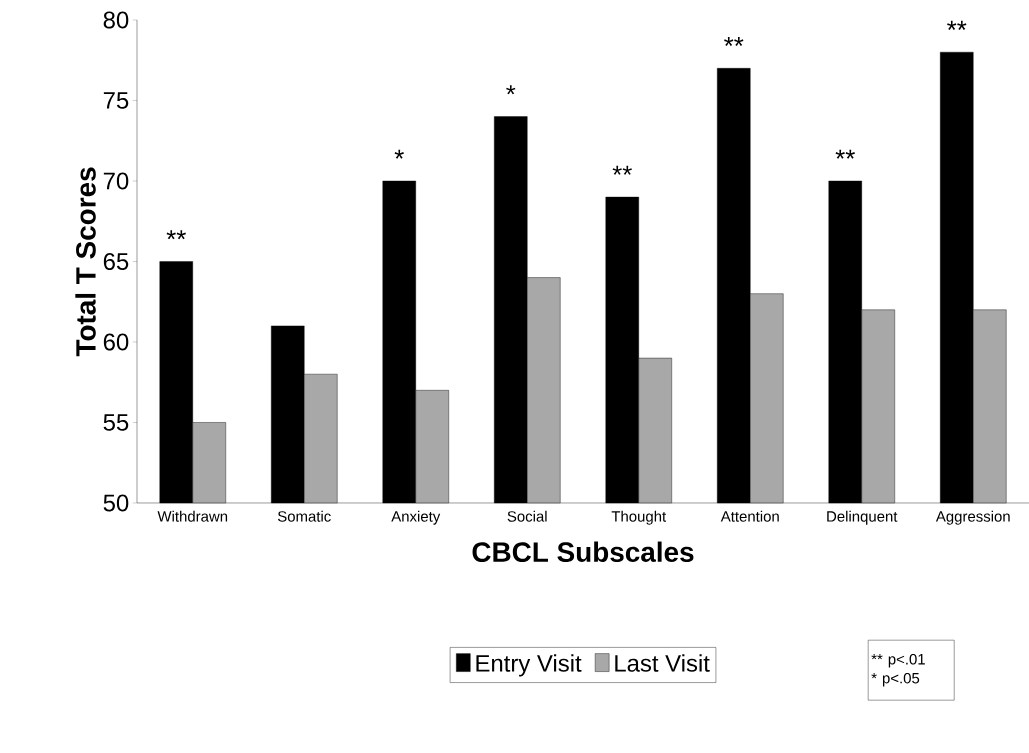 This screenshot has width=1029, height=753. Describe the element at coordinates (416, 517) in the screenshot. I see `x-tick-label: Anxiety` at that location.